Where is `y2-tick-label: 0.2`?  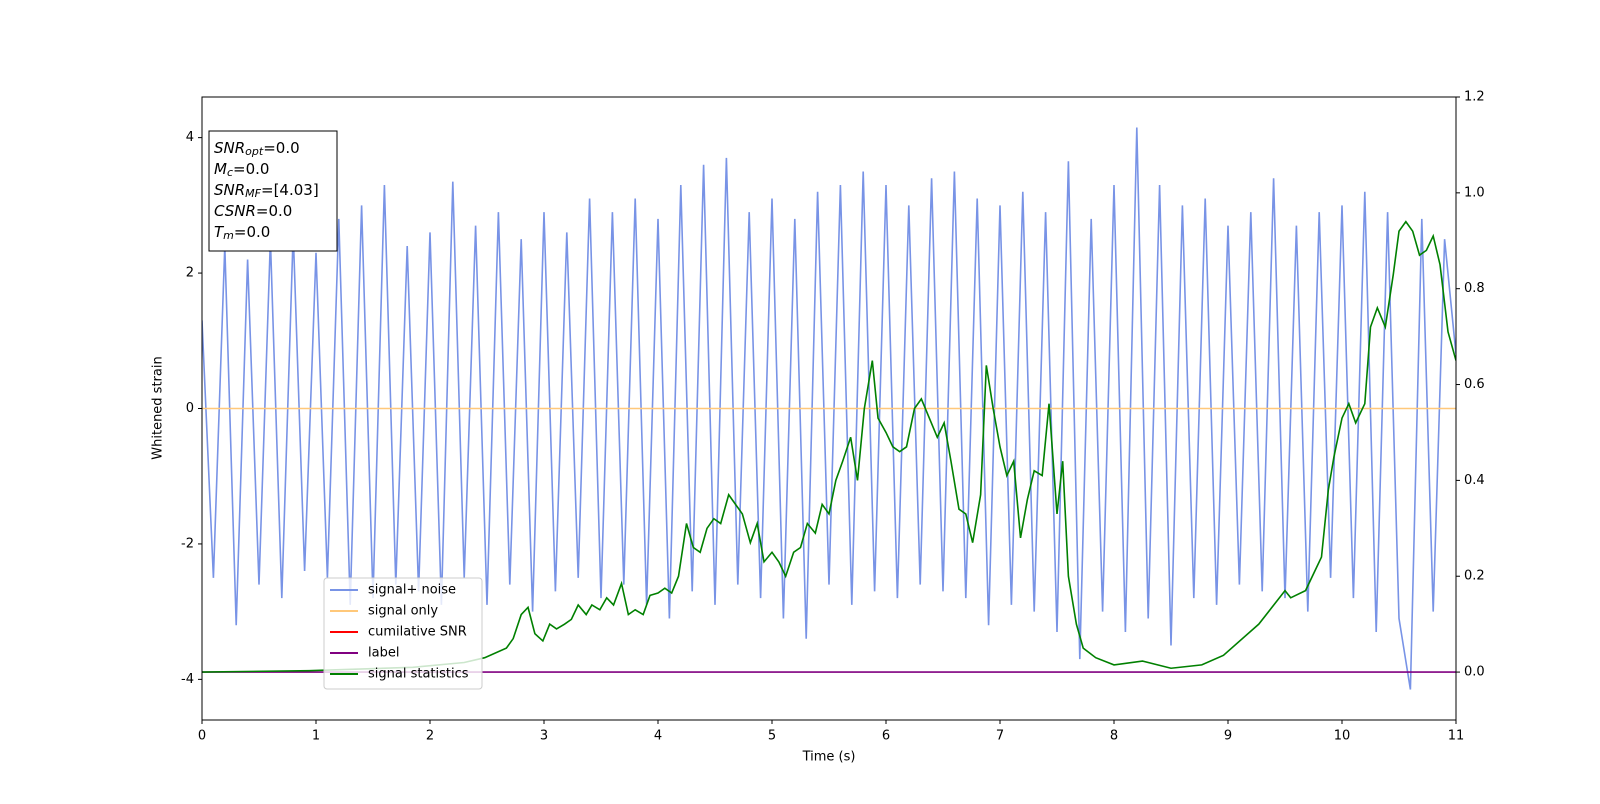
y2-tick-label: 0.2 is located at coordinates (1474, 576).